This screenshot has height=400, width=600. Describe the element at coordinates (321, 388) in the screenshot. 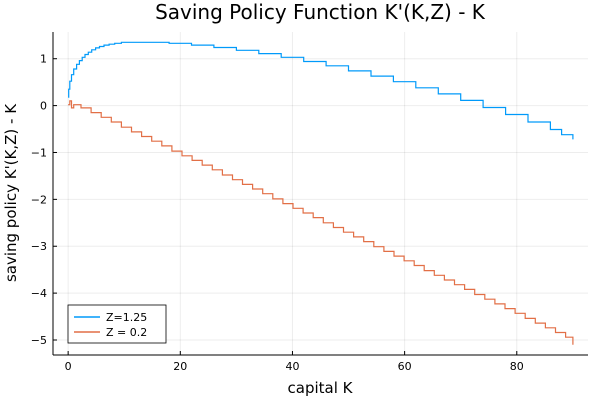

I see `x-axis-label: capital K` at that location.